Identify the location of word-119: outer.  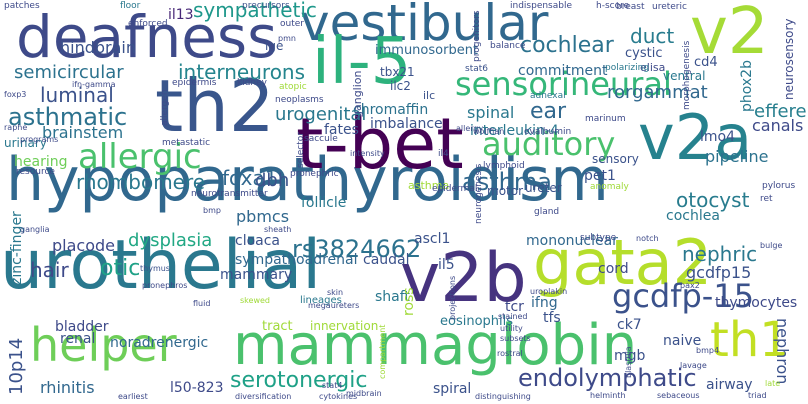
(292, 24).